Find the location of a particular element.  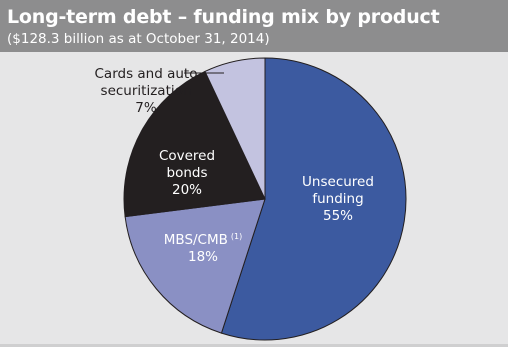

footnote-marker: (1) is located at coordinates (236, 236).